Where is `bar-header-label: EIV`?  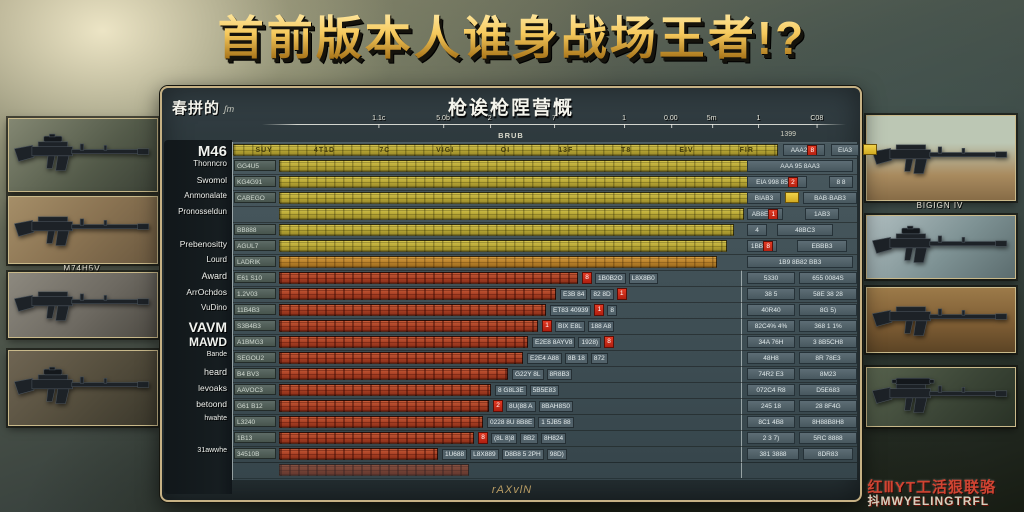 bar-header-label: EIV is located at coordinates (686, 150).